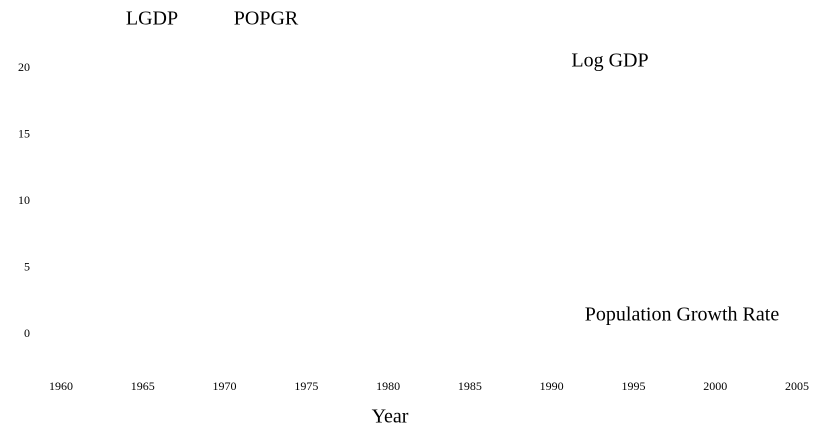  Describe the element at coordinates (24, 200) in the screenshot. I see `y-tick-label: 10` at that location.